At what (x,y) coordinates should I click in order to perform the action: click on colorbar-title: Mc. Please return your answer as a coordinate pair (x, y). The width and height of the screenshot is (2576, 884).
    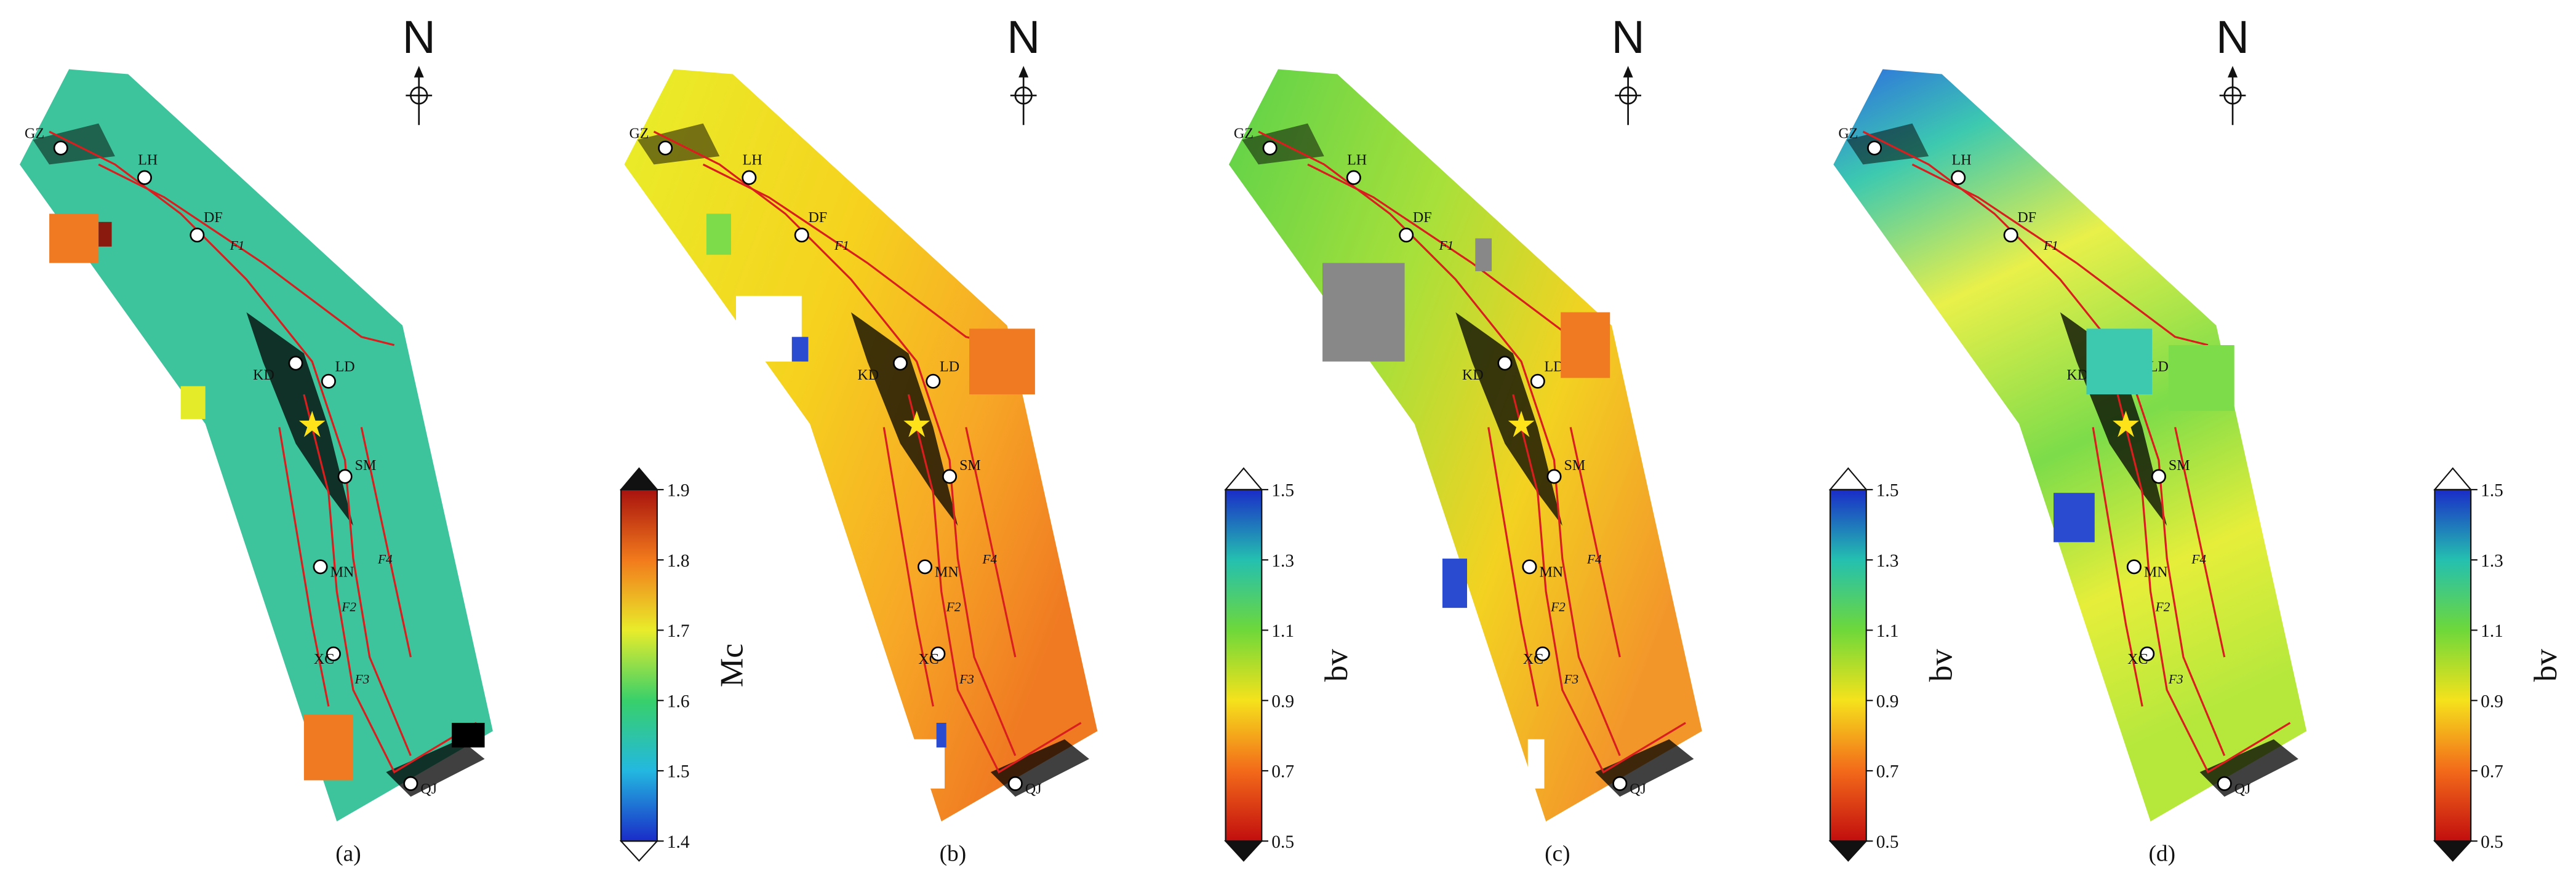
    Looking at the image, I should click on (731, 665).